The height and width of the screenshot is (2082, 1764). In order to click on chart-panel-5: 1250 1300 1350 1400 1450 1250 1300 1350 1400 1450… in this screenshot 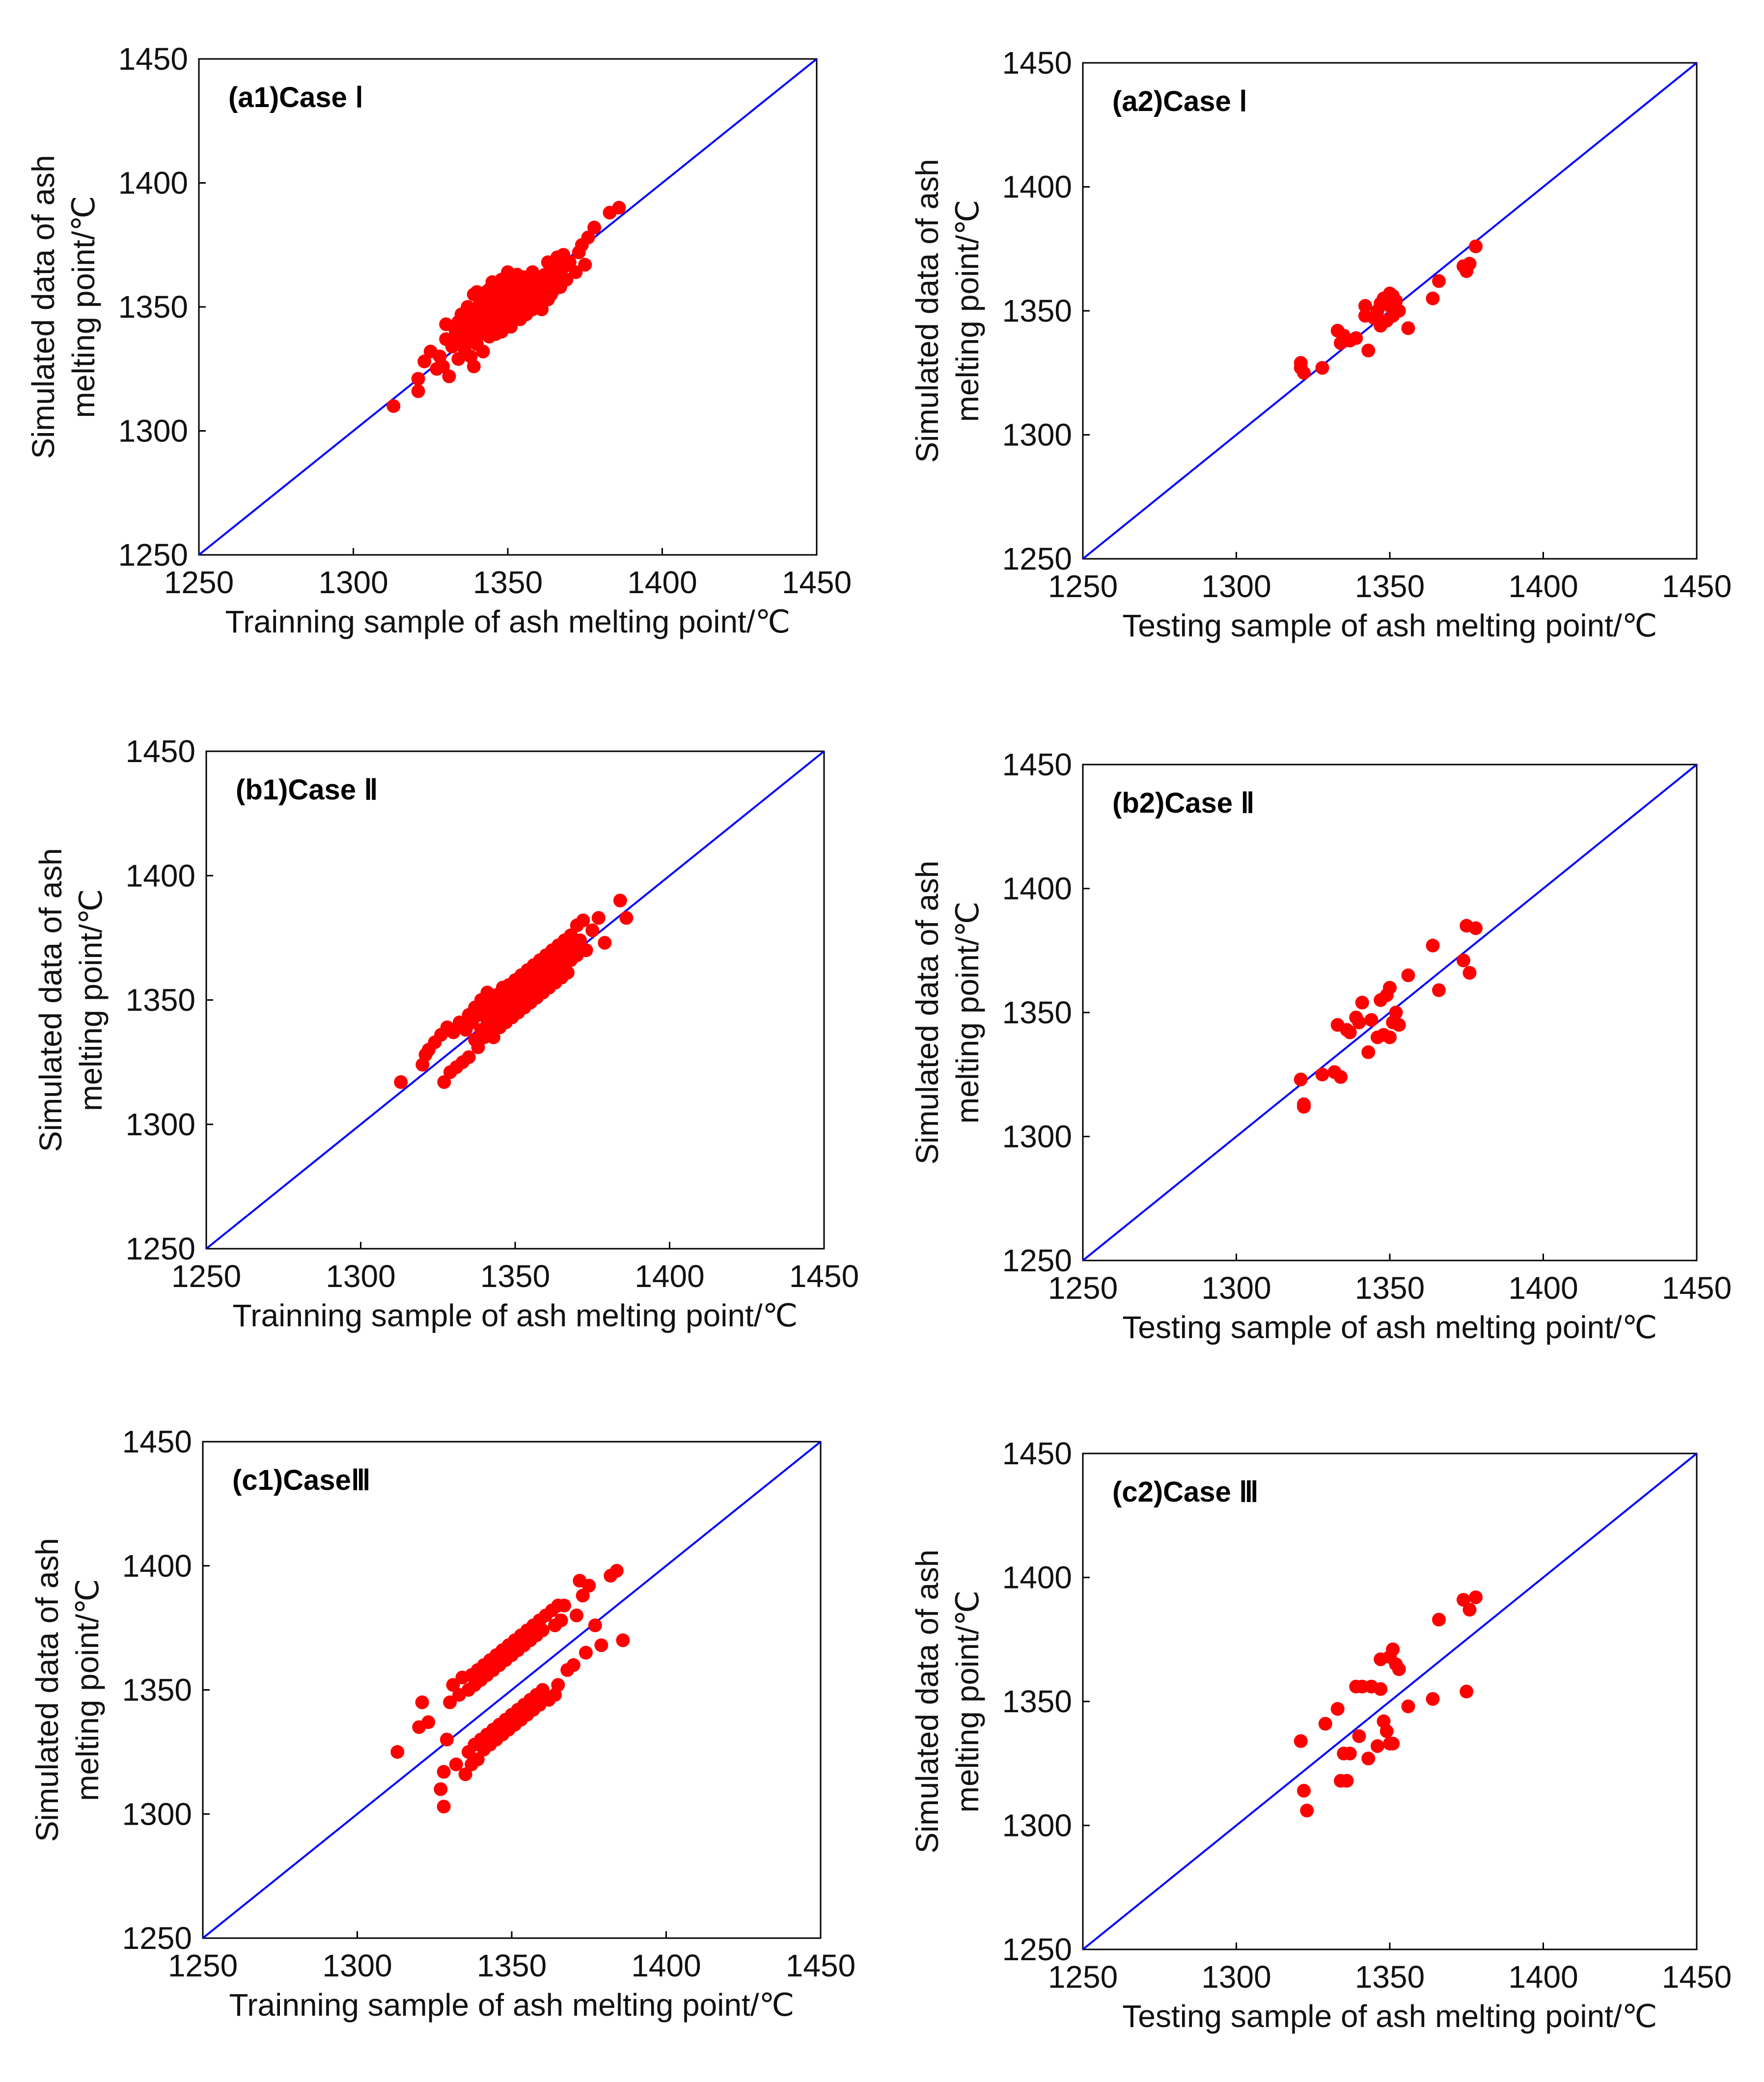, I will do `click(442, 1723)`.